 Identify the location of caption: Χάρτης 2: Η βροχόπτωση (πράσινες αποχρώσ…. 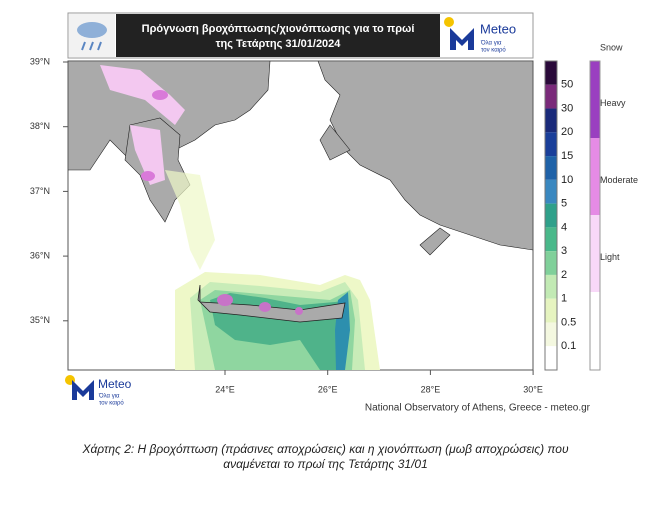
(325, 457).